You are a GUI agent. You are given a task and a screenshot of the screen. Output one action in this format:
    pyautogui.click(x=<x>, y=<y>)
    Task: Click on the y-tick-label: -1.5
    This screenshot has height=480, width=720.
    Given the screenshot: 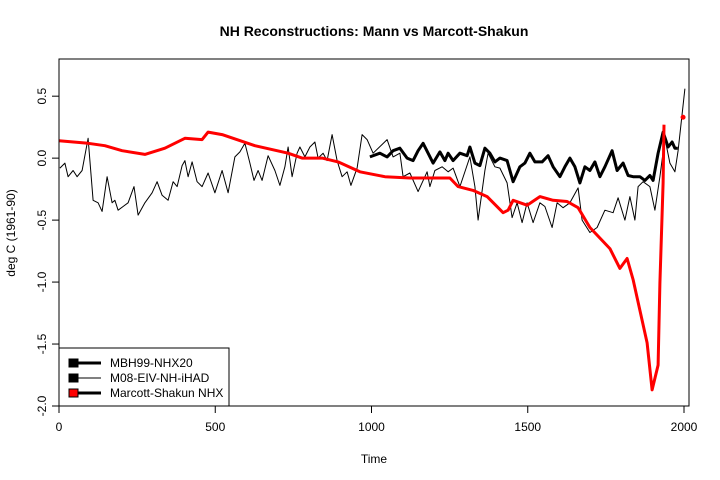 What is the action you would take?
    pyautogui.click(x=42, y=343)
    